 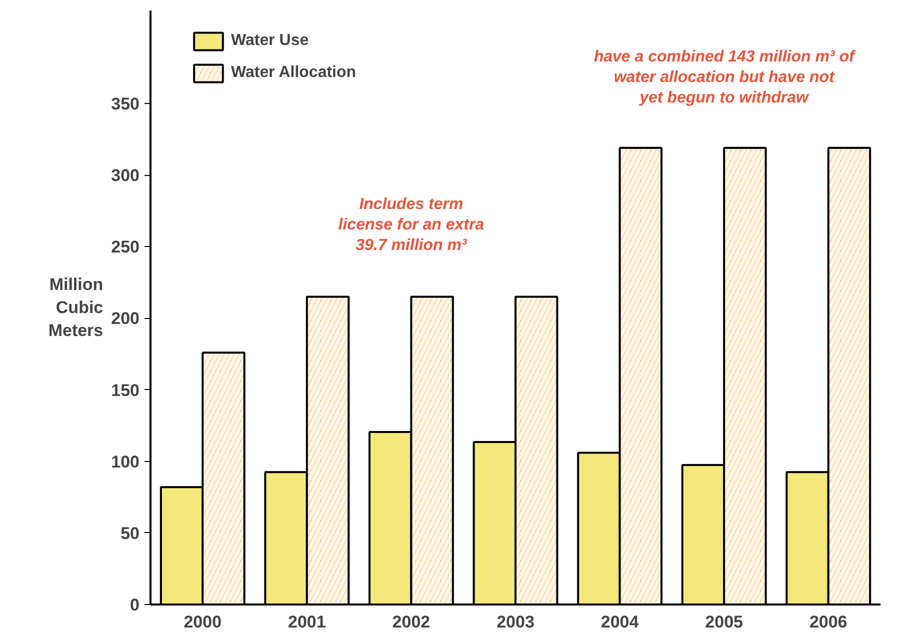 What do you see at coordinates (724, 622) in the screenshot?
I see `x-tick-label: 2005` at bounding box center [724, 622].